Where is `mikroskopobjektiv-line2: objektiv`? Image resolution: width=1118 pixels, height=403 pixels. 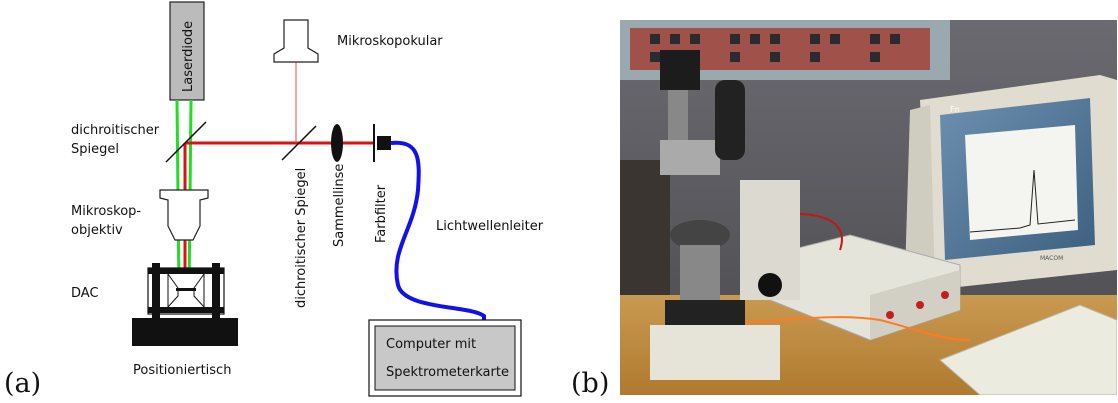
mikroskopobjektiv-line2: objektiv is located at coordinates (97, 230).